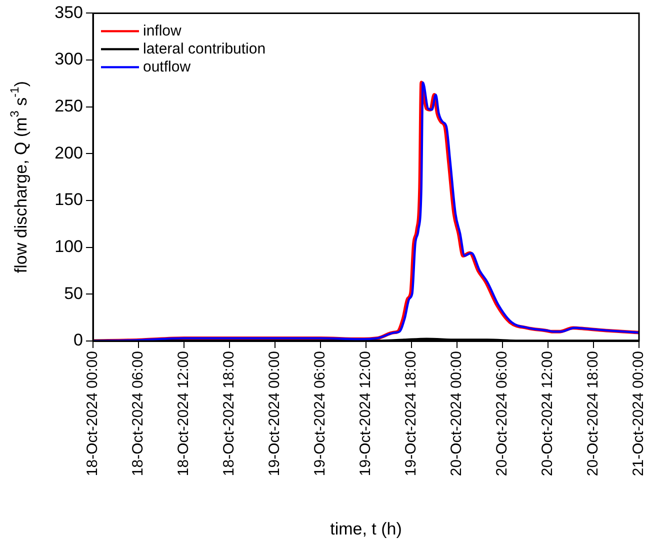 Image resolution: width=660 pixels, height=541 pixels. I want to click on x-tick-label: 20-Oct-2024 12:00, so click(547, 413).